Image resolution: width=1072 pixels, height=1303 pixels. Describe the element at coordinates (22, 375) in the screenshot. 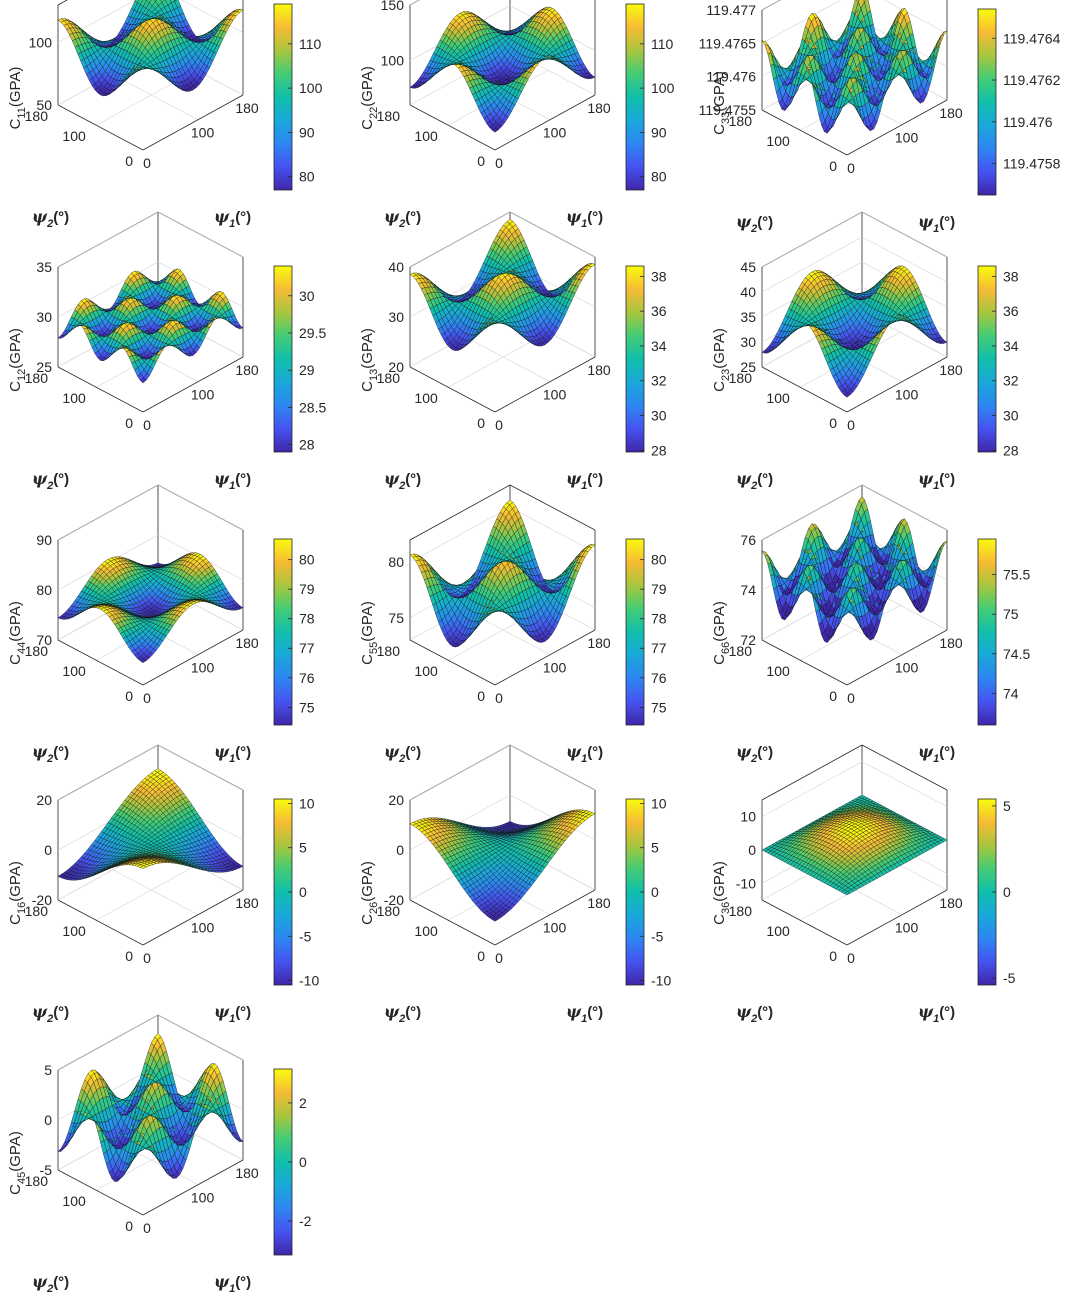

I see `z-label-sub: 12` at that location.